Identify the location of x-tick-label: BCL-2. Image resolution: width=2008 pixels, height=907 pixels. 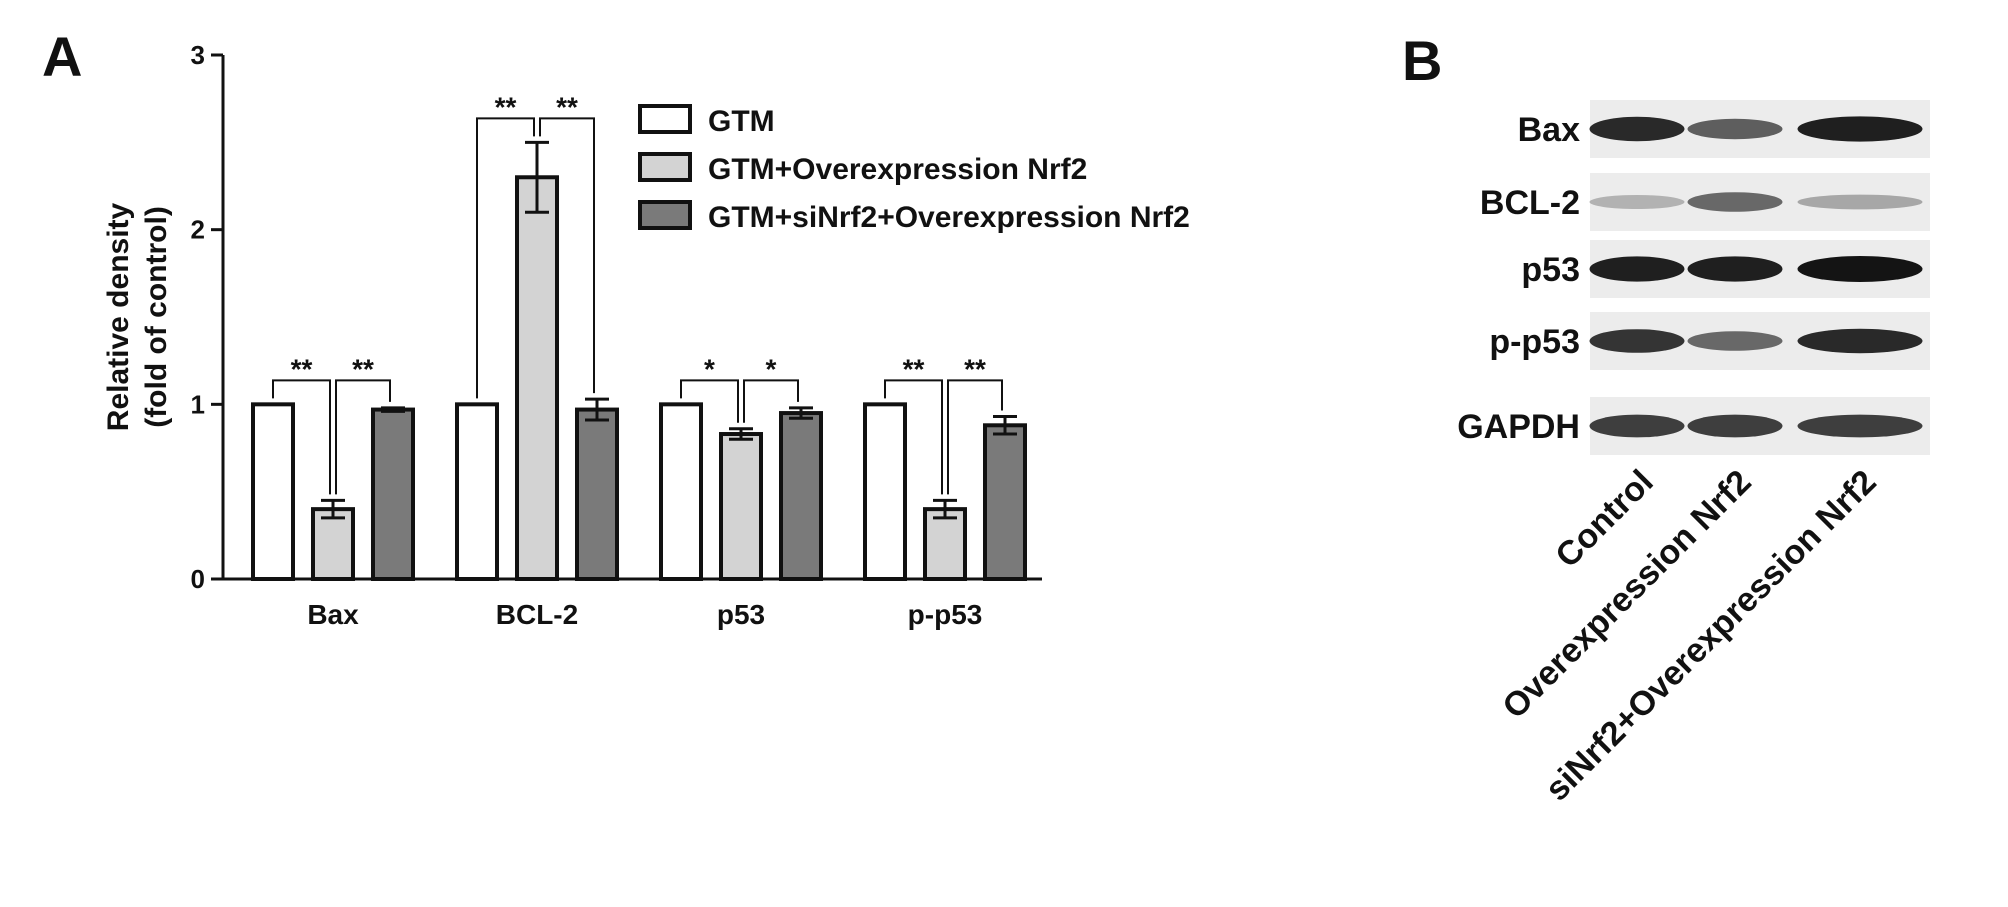
(537, 614).